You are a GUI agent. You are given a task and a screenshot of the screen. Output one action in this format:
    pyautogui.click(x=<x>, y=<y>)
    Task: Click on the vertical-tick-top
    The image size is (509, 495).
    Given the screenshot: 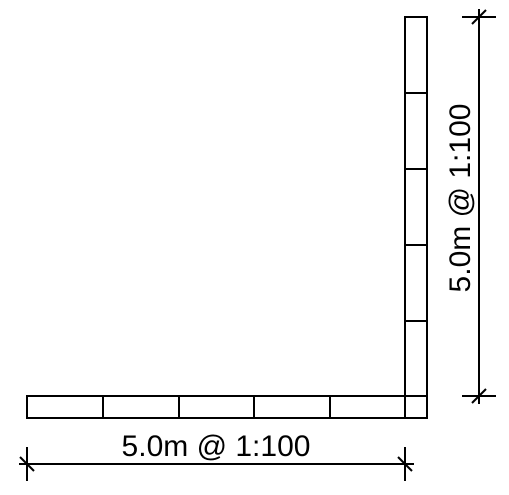 What is the action you would take?
    pyautogui.click(x=479, y=17)
    